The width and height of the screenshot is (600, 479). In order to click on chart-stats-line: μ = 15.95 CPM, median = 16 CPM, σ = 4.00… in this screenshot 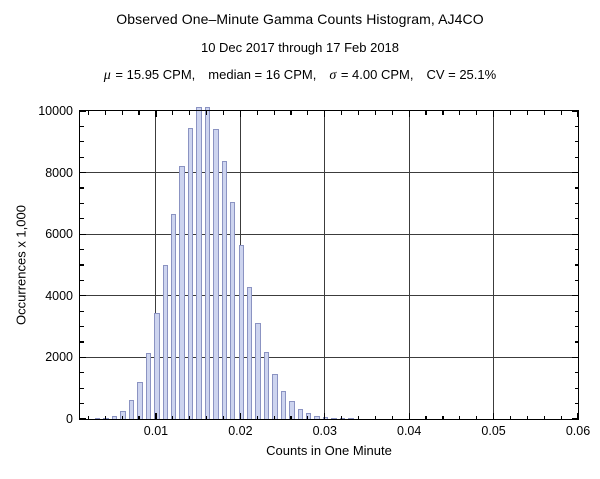, I will do `click(300, 75)`.